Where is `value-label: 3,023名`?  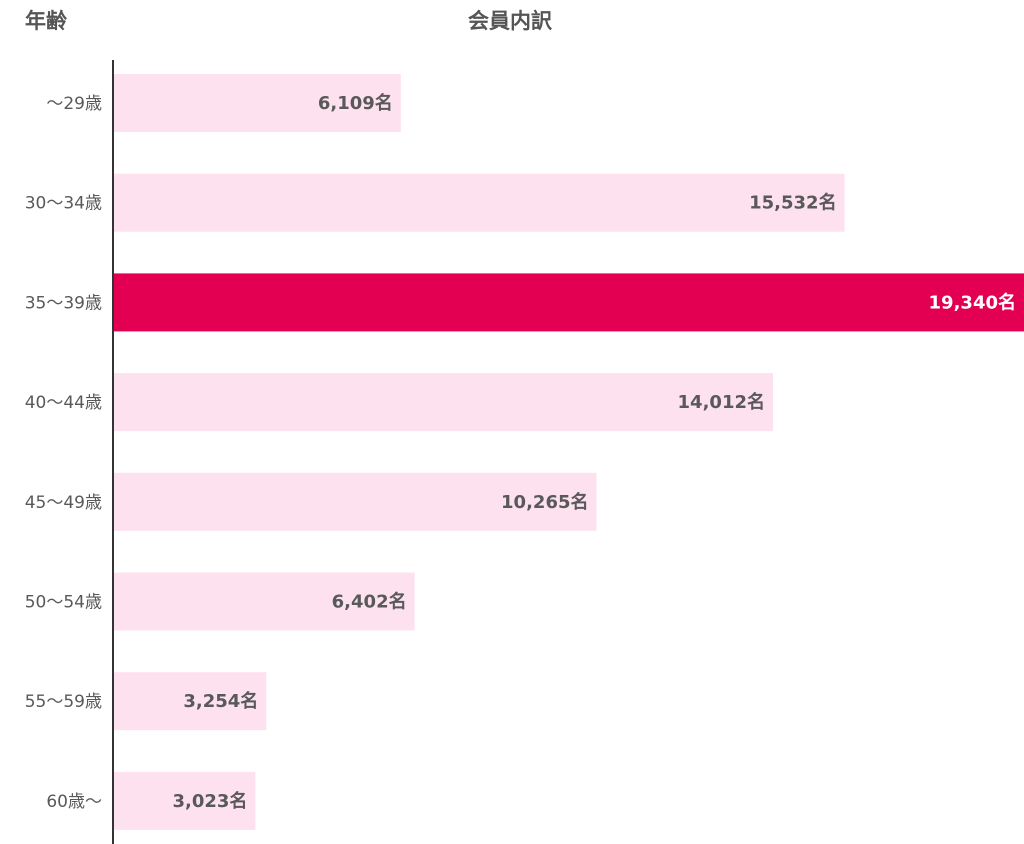 value-label: 3,023名 is located at coordinates (209, 801).